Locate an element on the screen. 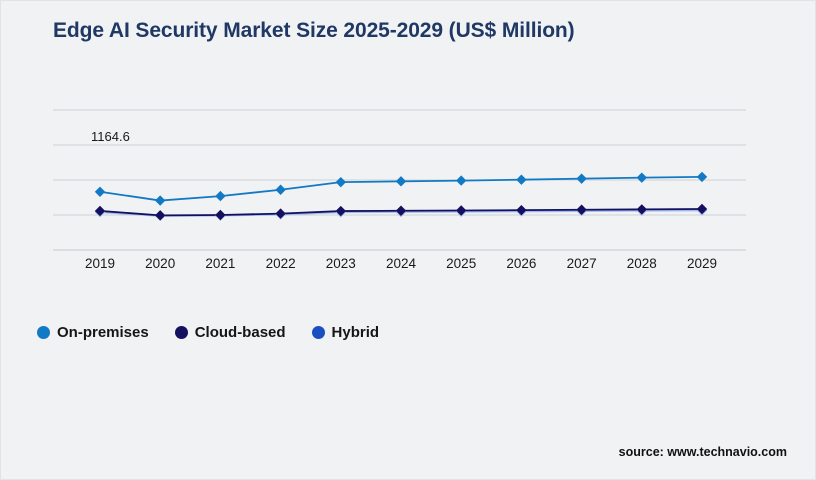 The image size is (816, 480). x-tick-label-2028: 2028 is located at coordinates (641, 263).